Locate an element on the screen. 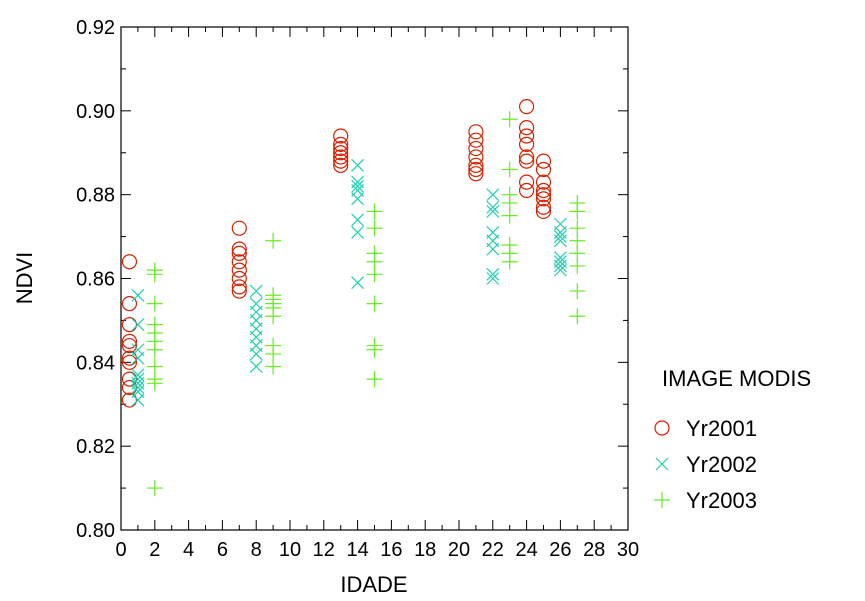 Image resolution: width=865 pixels, height=601 pixels. legend-label: Yr2001 is located at coordinates (721, 428).